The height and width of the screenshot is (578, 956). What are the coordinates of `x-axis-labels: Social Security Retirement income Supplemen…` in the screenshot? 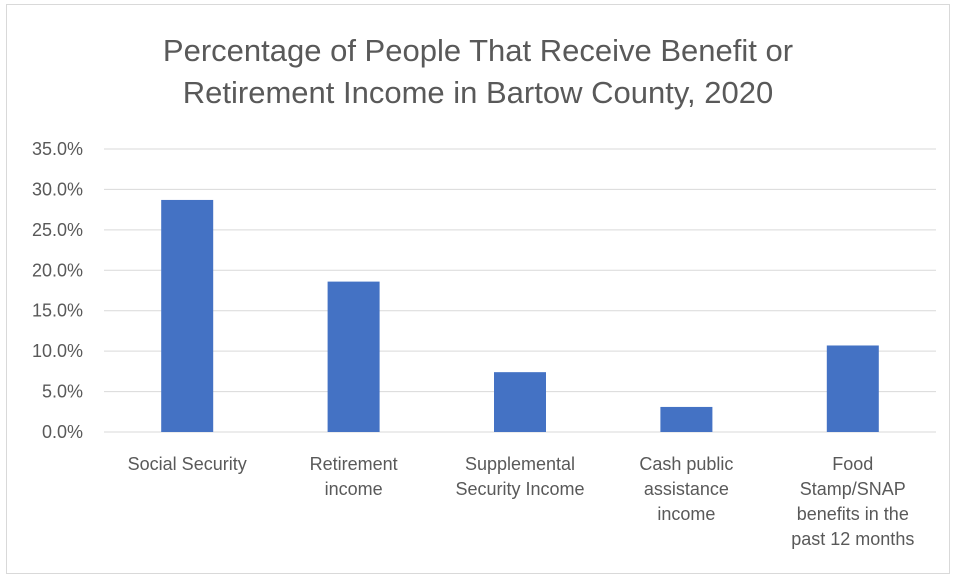 It's located at (521, 501).